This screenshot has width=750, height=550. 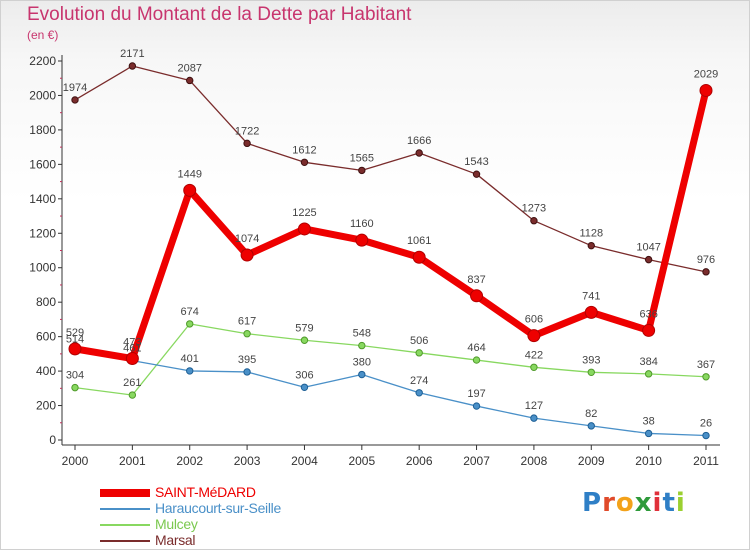 What do you see at coordinates (706, 424) in the screenshot?
I see `data-label: 26` at bounding box center [706, 424].